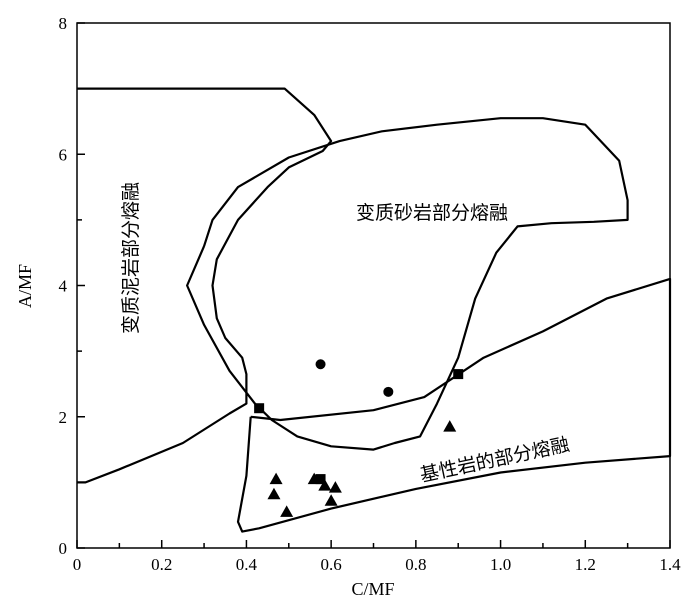 The height and width of the screenshot is (601, 700). I want to click on x-tick-label: 0.4, so click(247, 564).